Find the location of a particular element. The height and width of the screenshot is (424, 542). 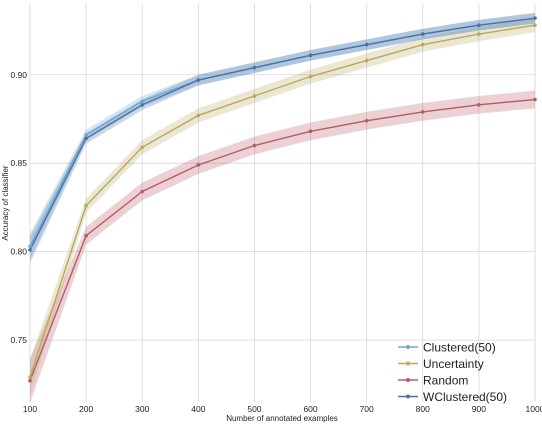

legend-label: Random is located at coordinates (445, 381).